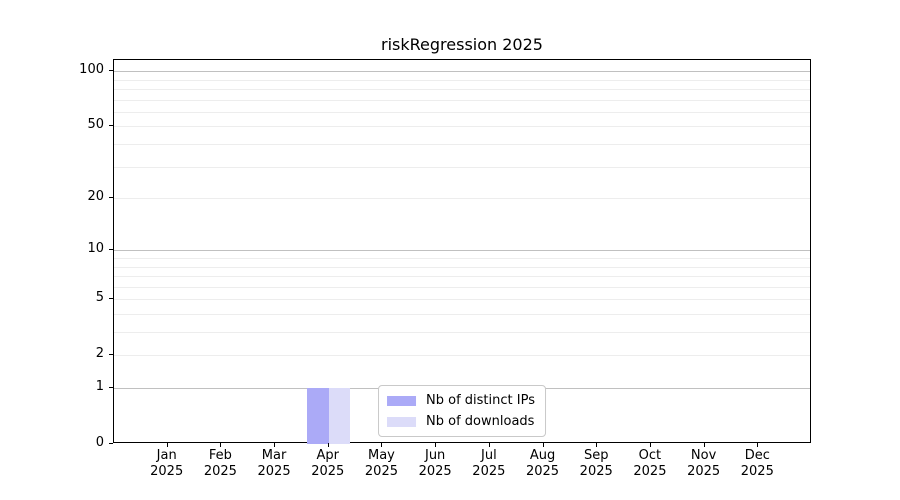  Describe the element at coordinates (480, 421) in the screenshot. I see `legend-label-downloads: Nb of downloads` at that location.